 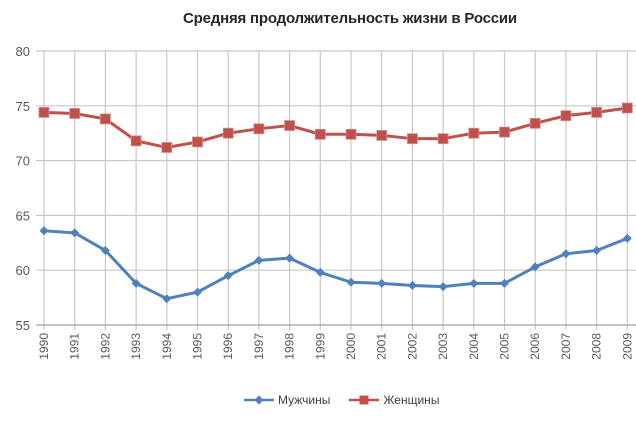 What do you see at coordinates (474, 346) in the screenshot?
I see `x-tick-label: 2004` at bounding box center [474, 346].